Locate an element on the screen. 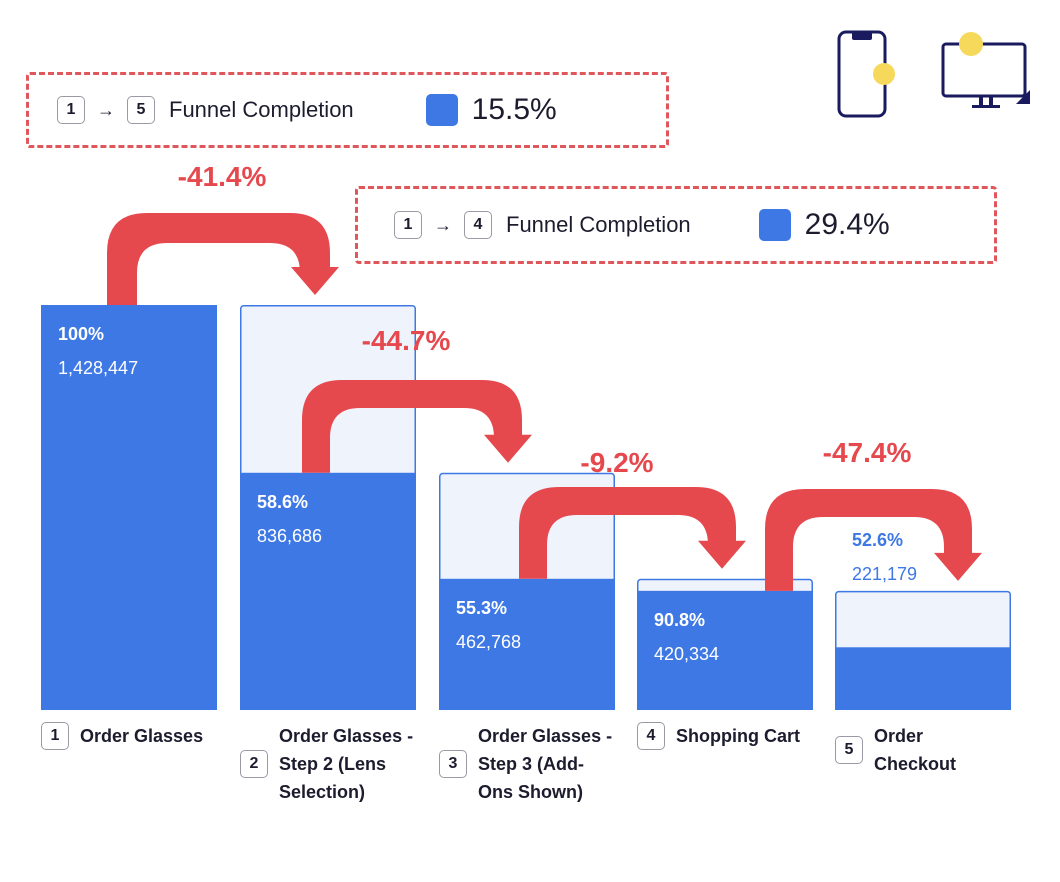 The width and height of the screenshot is (1060, 882). step-label-text: Order Checkout is located at coordinates (915, 750).